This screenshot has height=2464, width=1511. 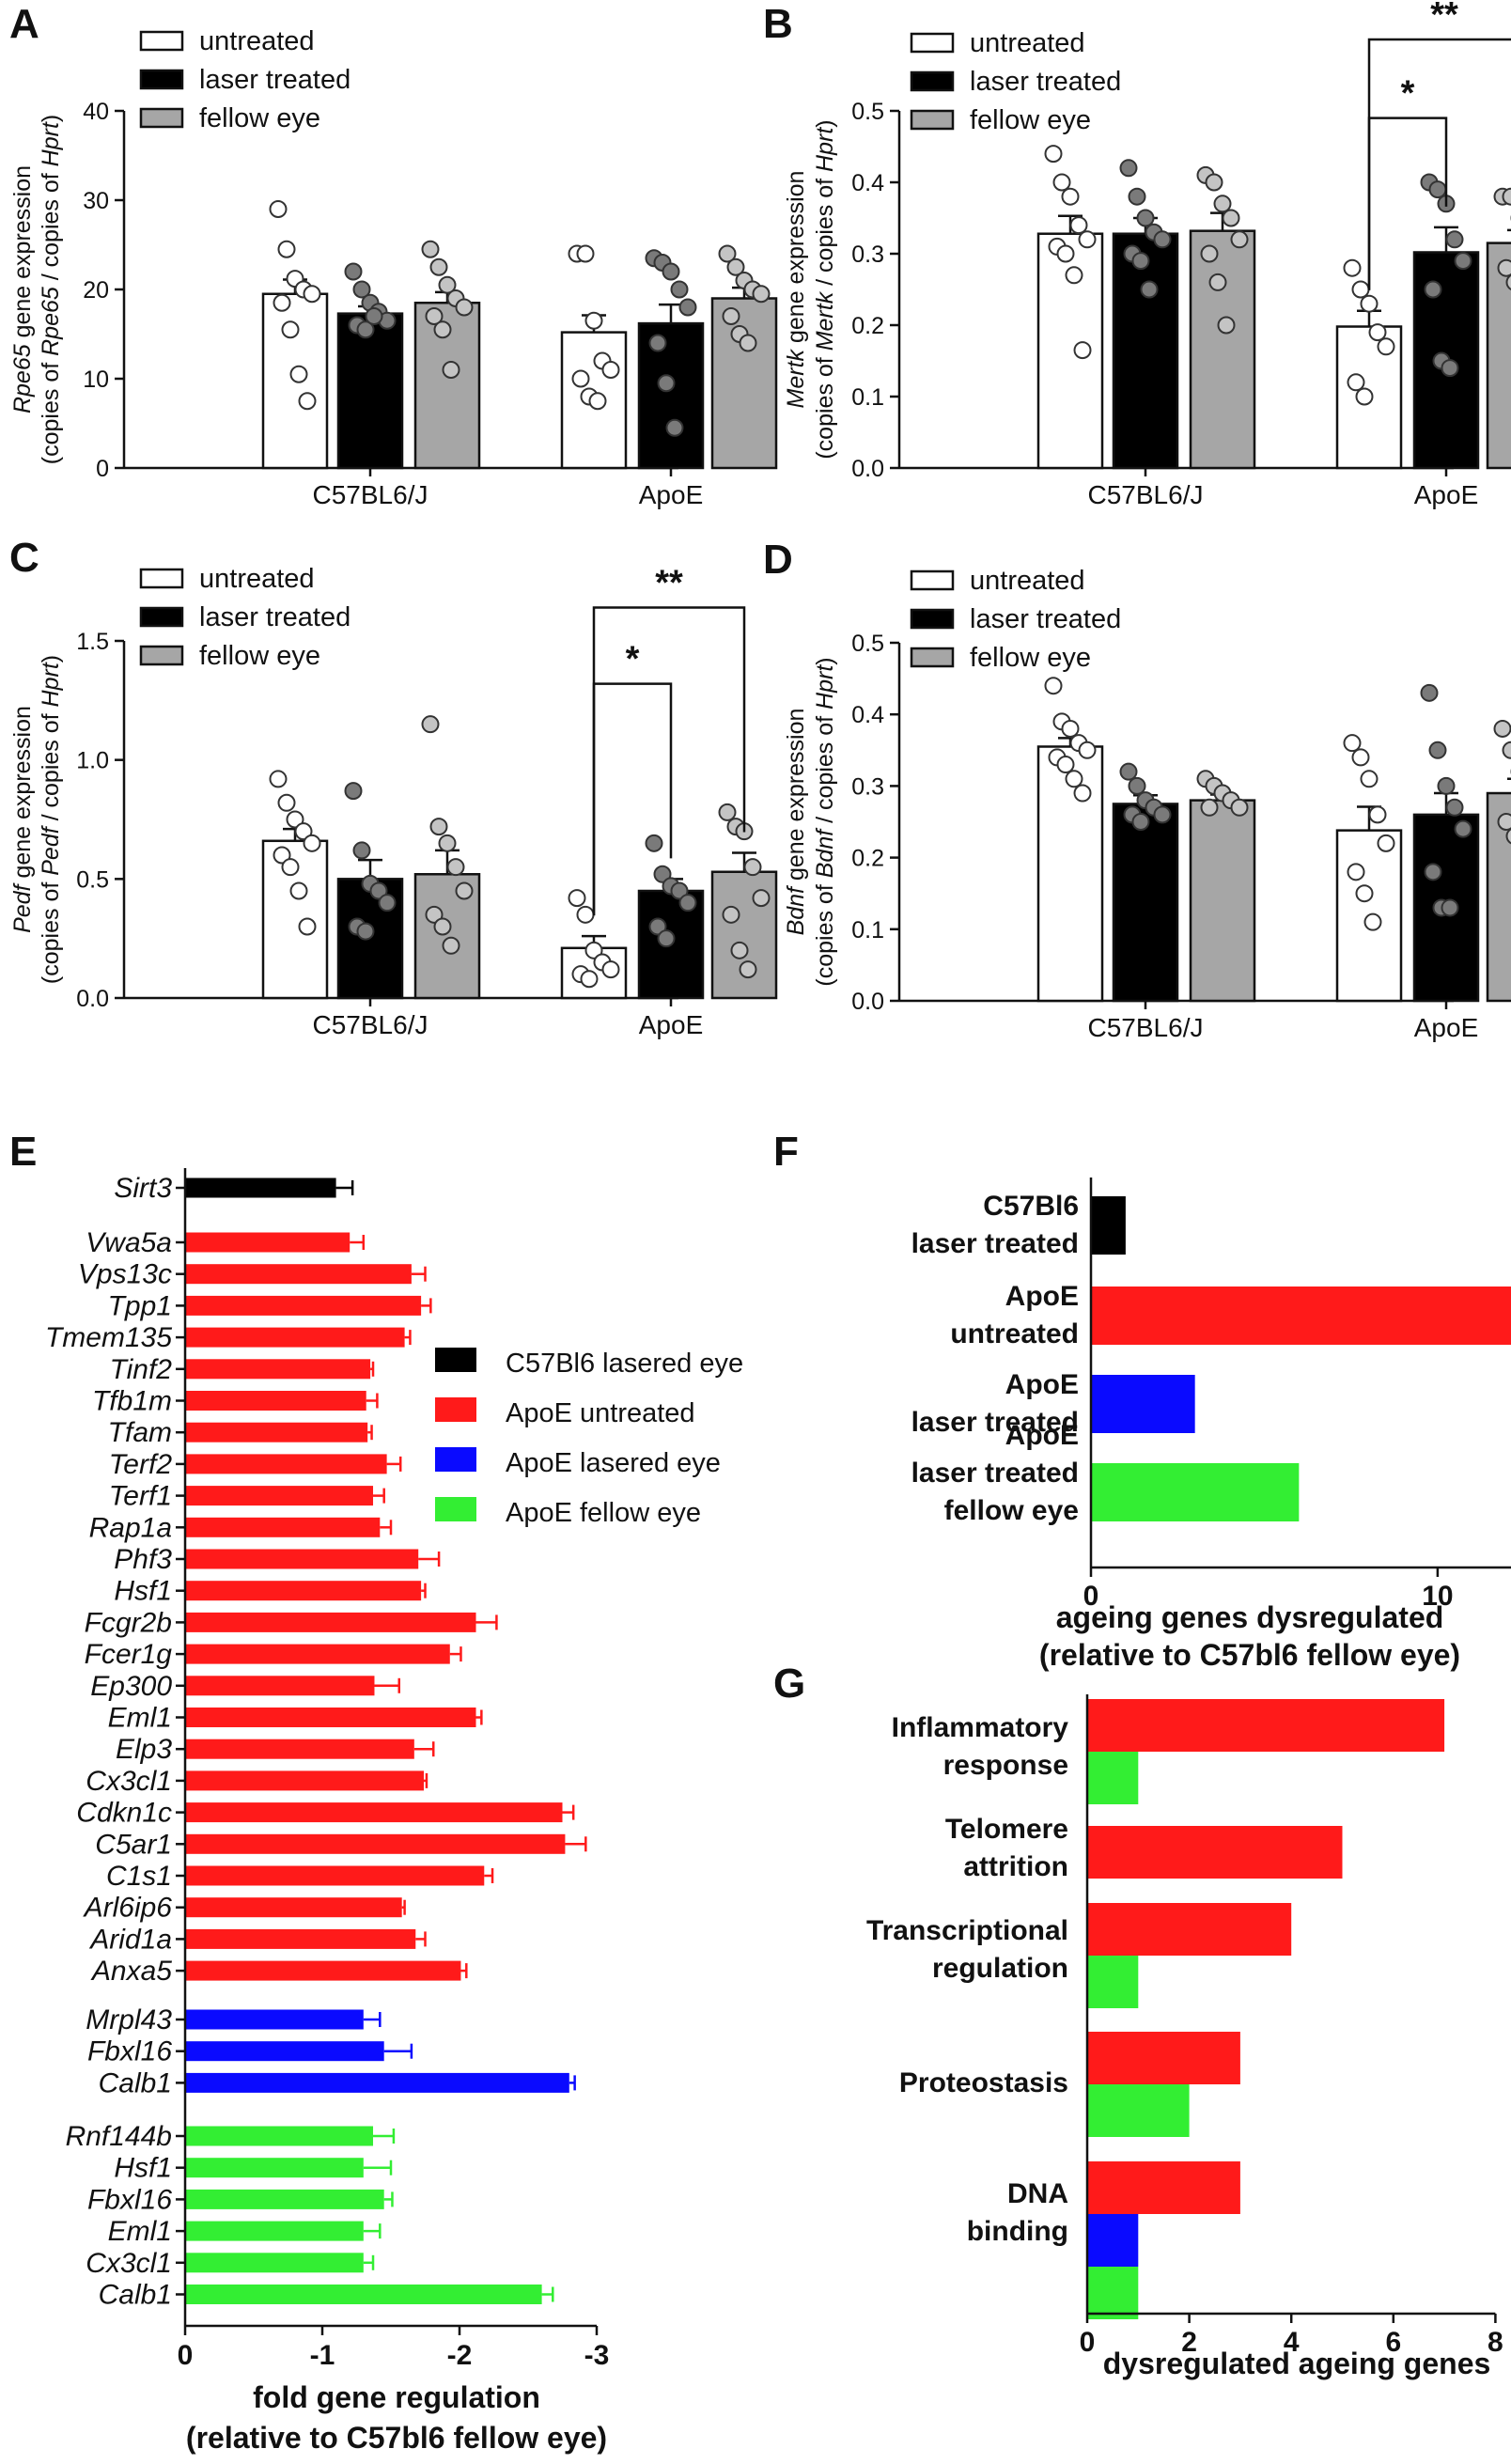 What do you see at coordinates (1189, 2342) in the screenshot?
I see `x-tick-label: 2` at bounding box center [1189, 2342].